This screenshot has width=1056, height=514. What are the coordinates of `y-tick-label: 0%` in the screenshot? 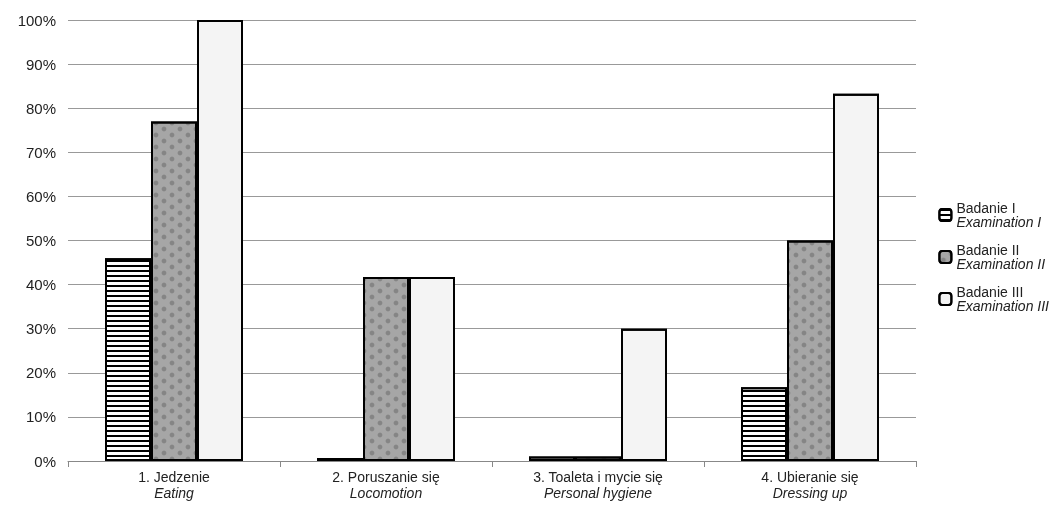 It's located at (45, 461).